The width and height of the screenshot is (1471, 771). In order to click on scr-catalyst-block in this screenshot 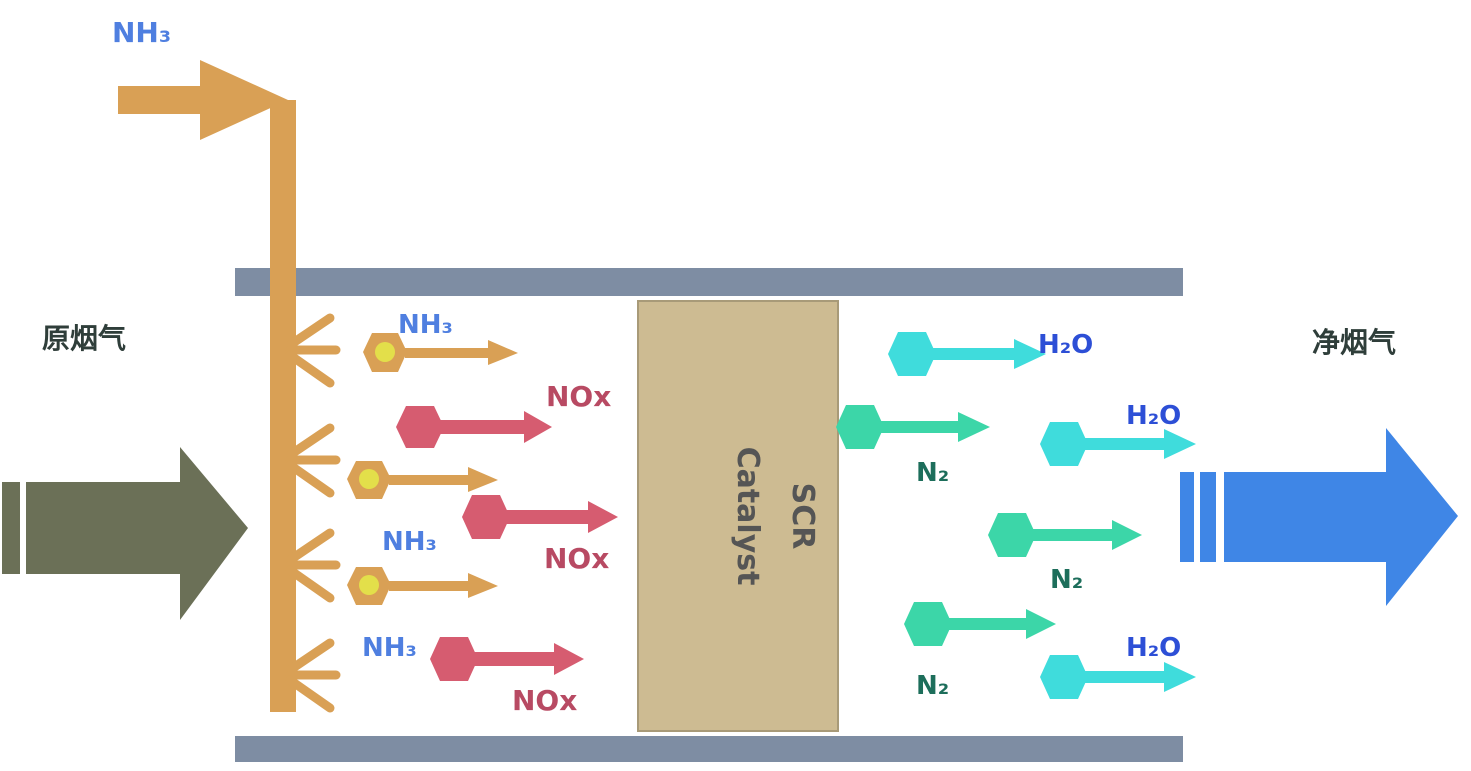, I will do `click(738, 516)`.